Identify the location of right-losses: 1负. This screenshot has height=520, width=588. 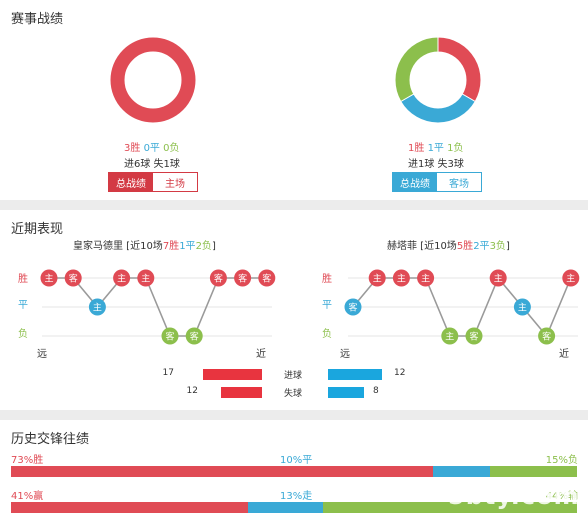
(455, 148).